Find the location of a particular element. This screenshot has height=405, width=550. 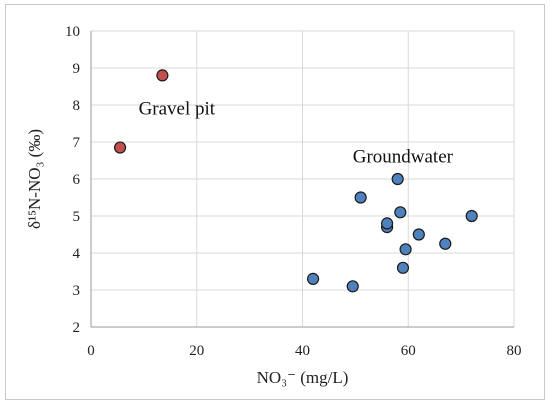

y-tick-label: 6 is located at coordinates (77, 180).